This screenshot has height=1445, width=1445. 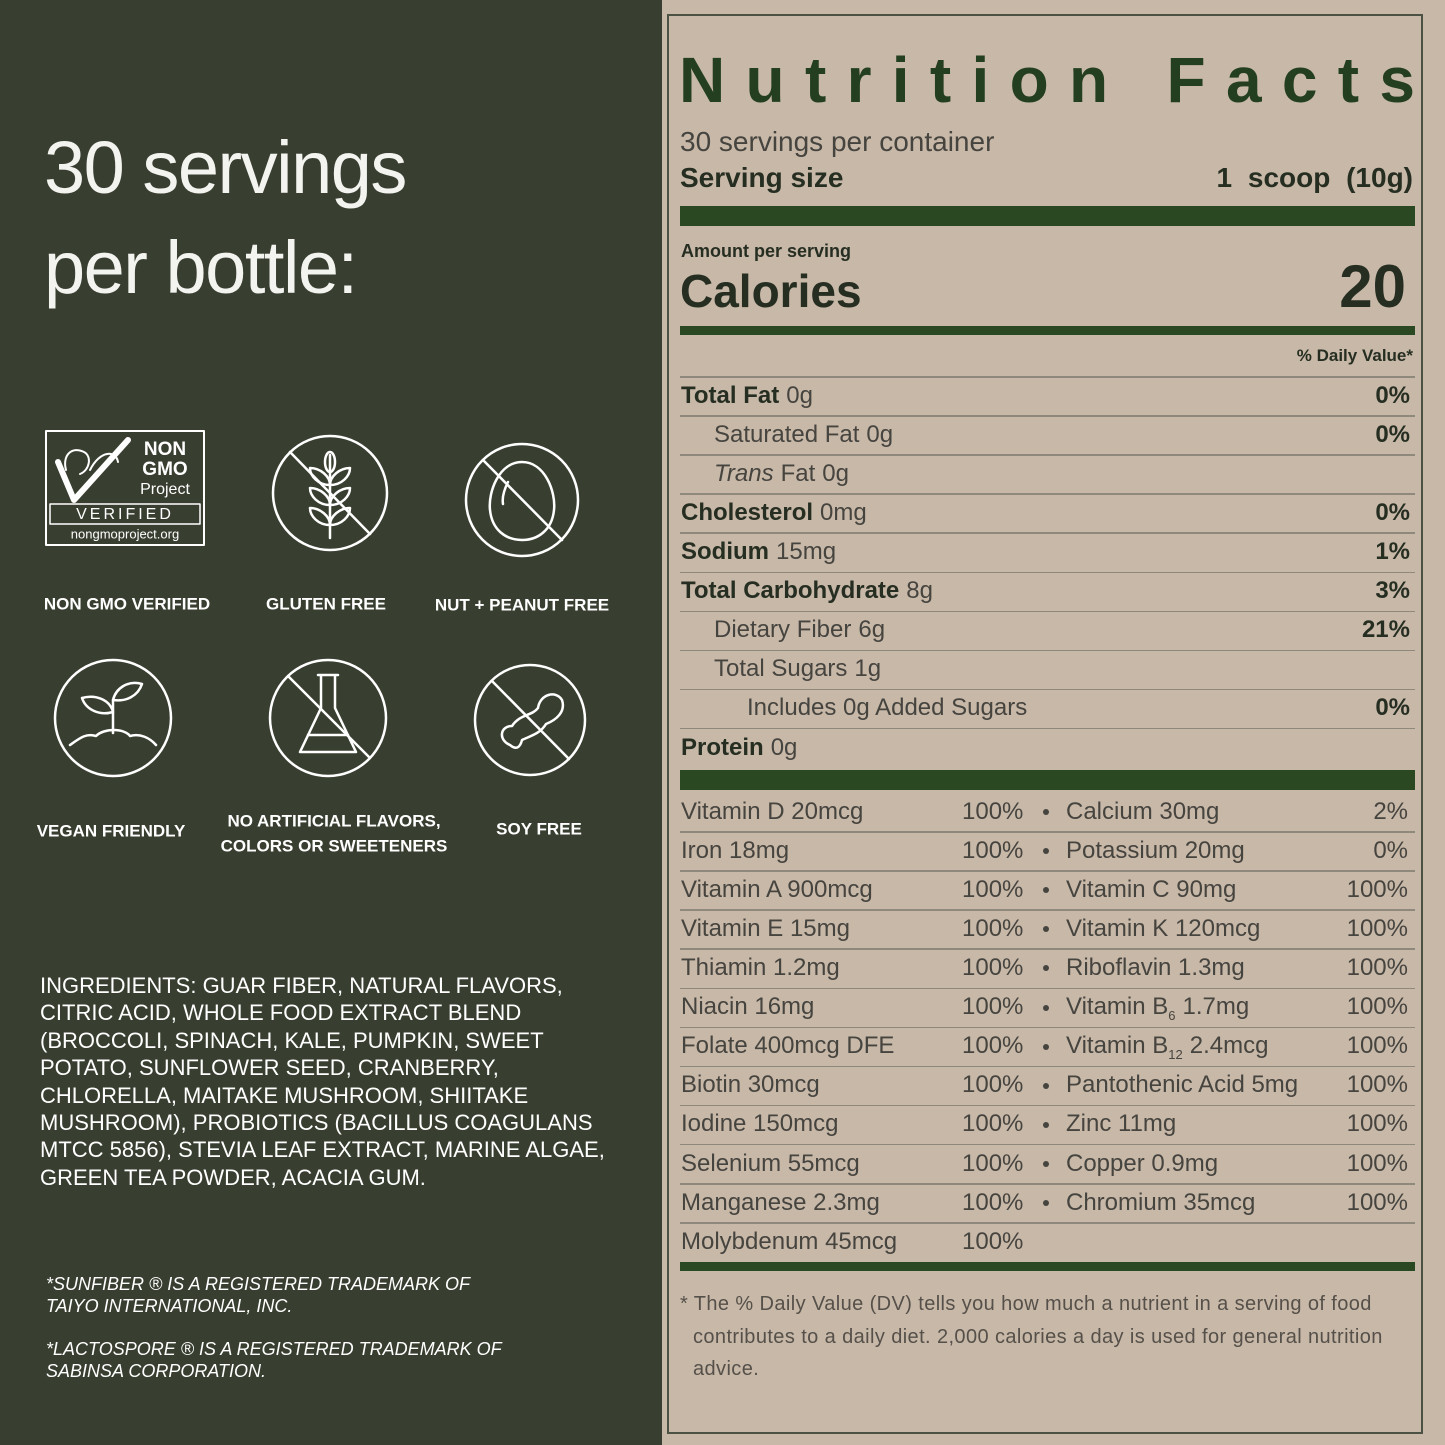 I want to click on nutrient-row: Dietary Fiber 6g, so click(x=799, y=630).